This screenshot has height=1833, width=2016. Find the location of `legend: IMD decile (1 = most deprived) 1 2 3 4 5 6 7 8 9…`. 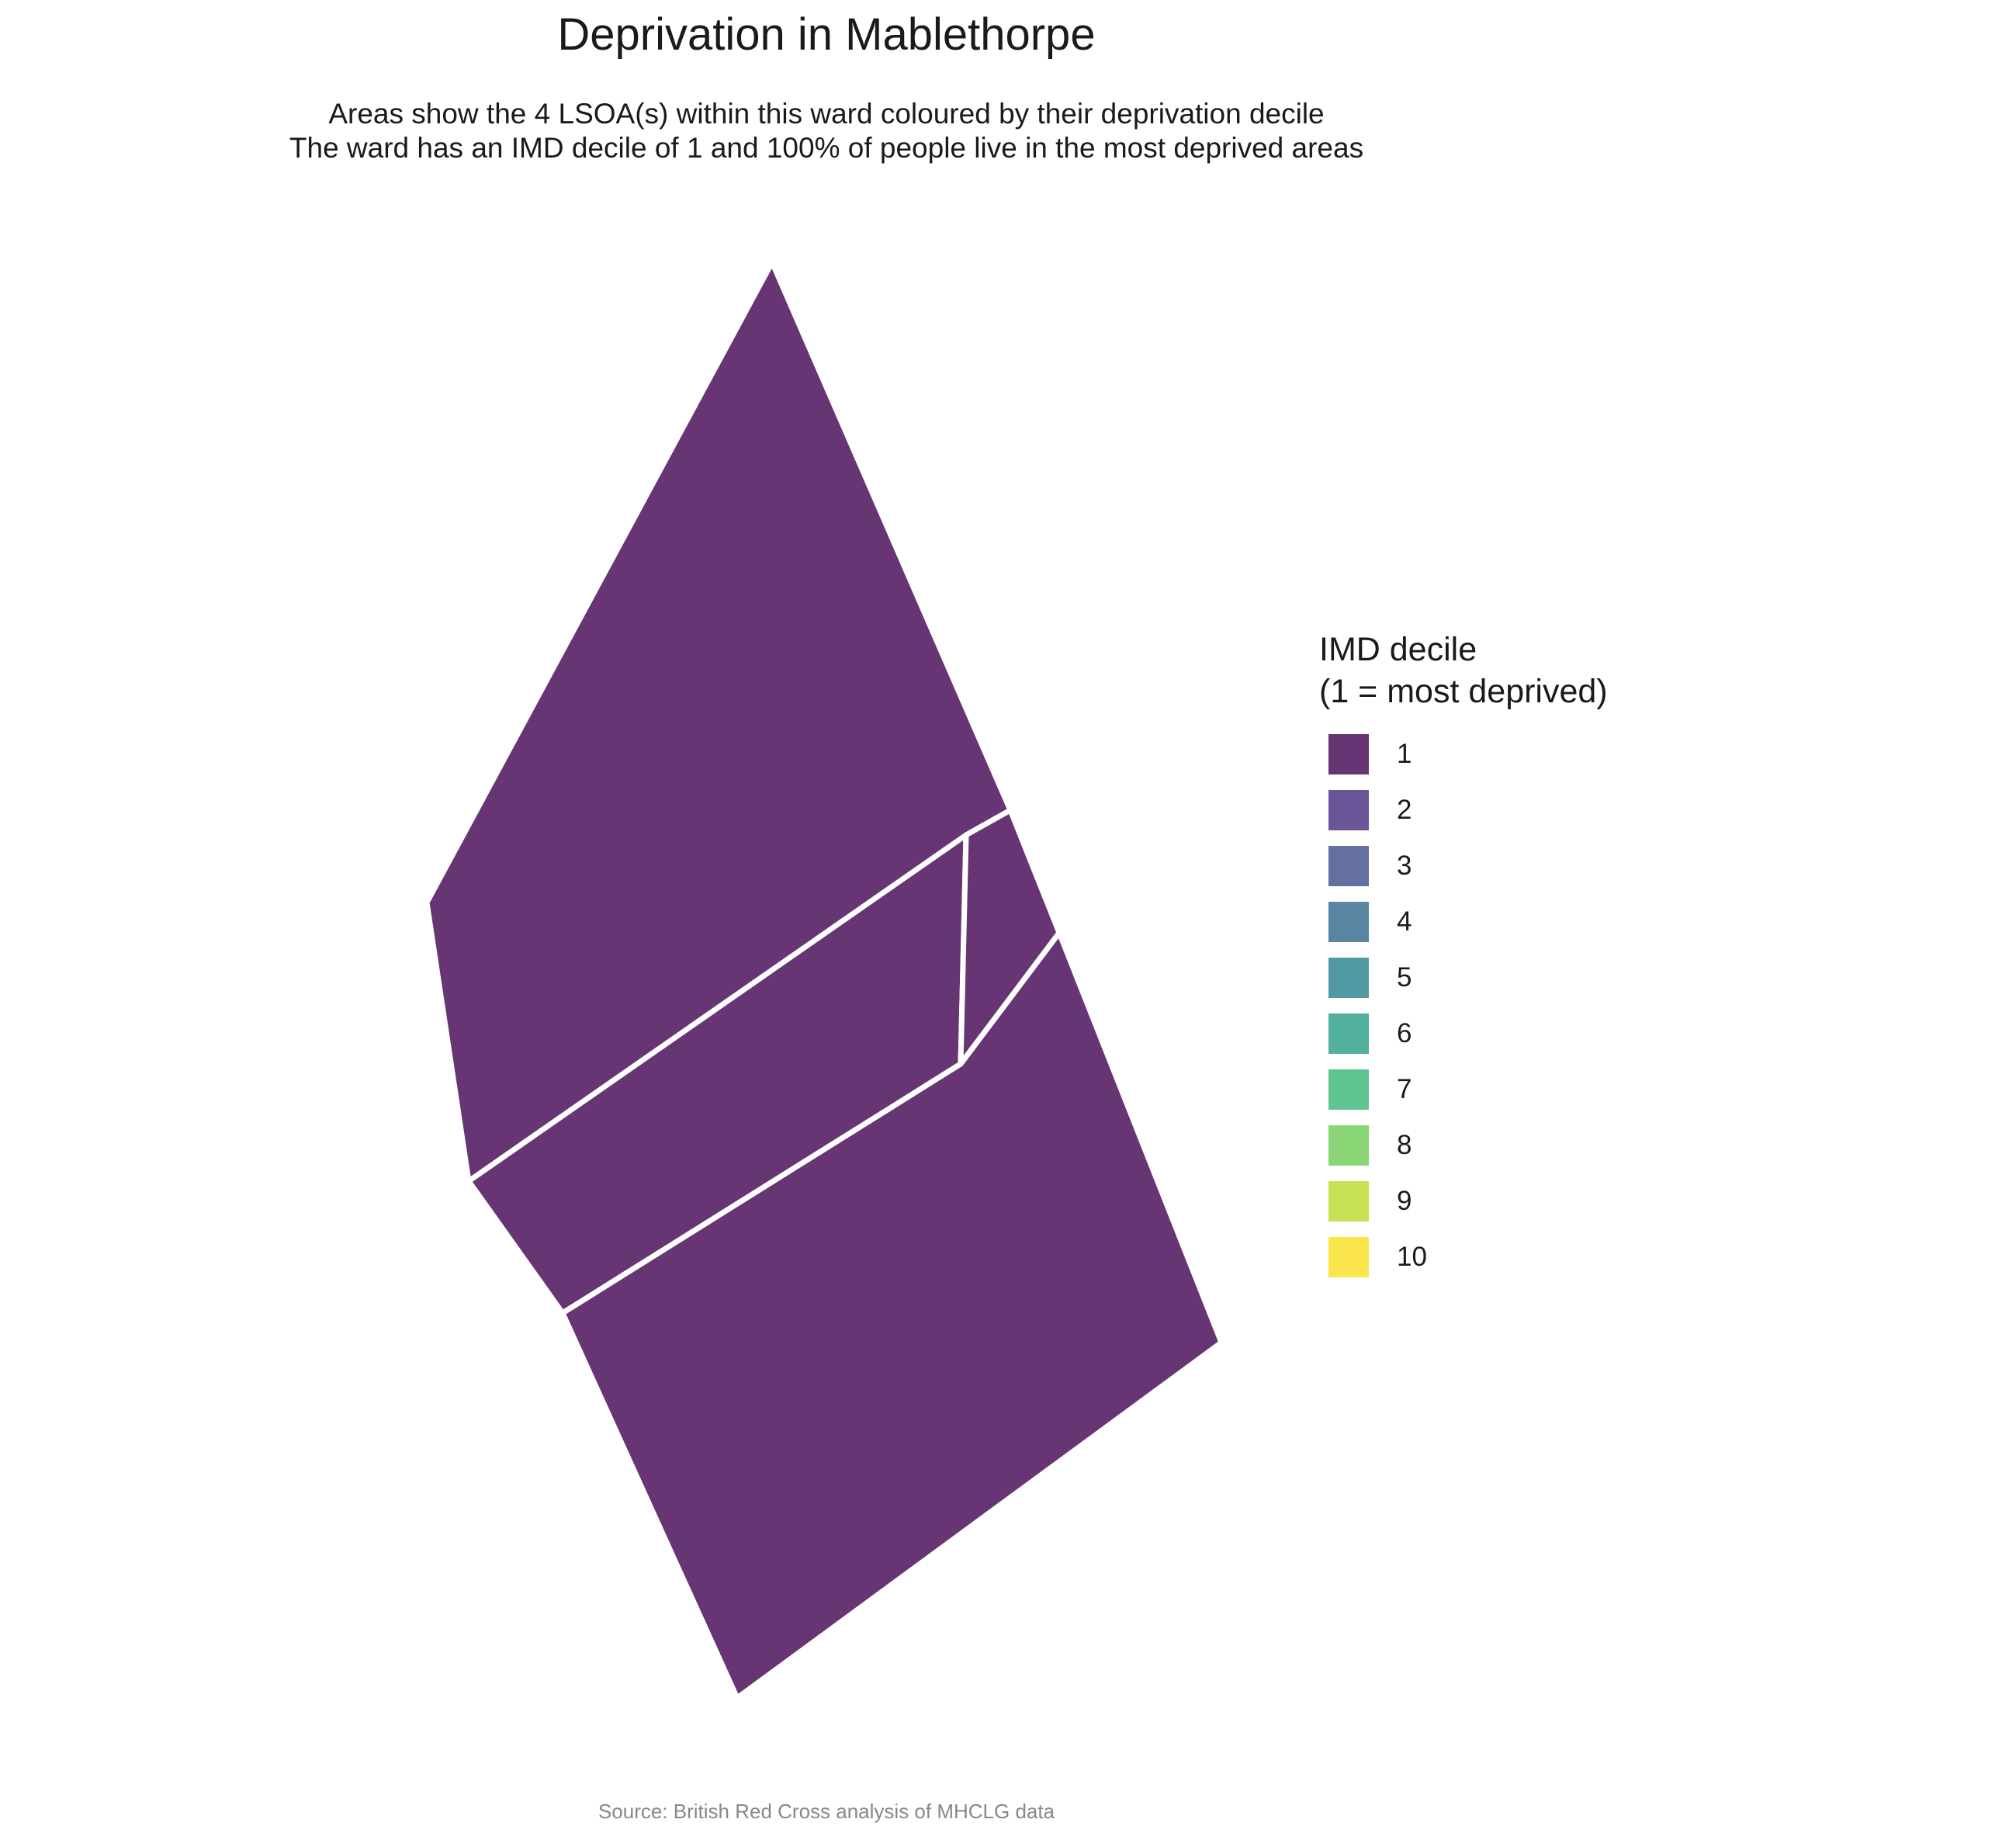

legend: IMD decile (1 = most deprived) 1 2 3 4 5 6 7 8 9… is located at coordinates (1463, 961).